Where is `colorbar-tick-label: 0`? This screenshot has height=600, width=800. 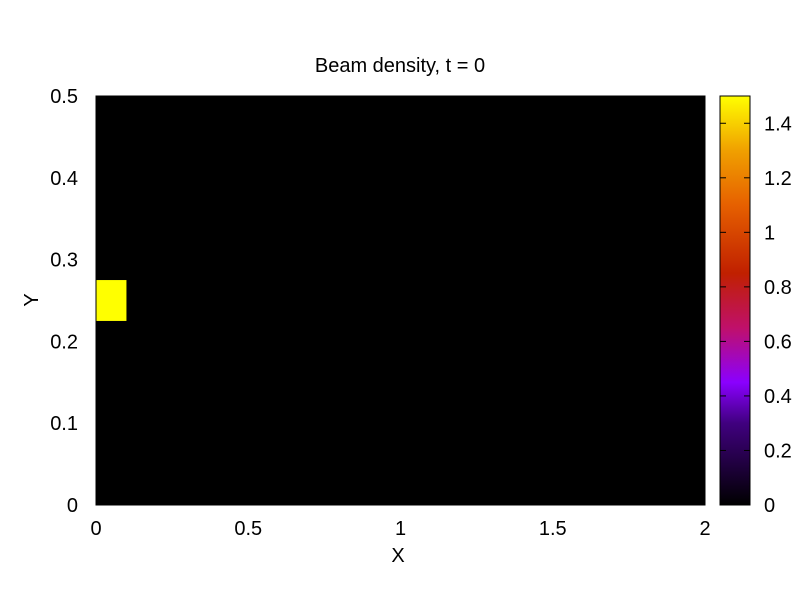 colorbar-tick-label: 0 is located at coordinates (769, 506).